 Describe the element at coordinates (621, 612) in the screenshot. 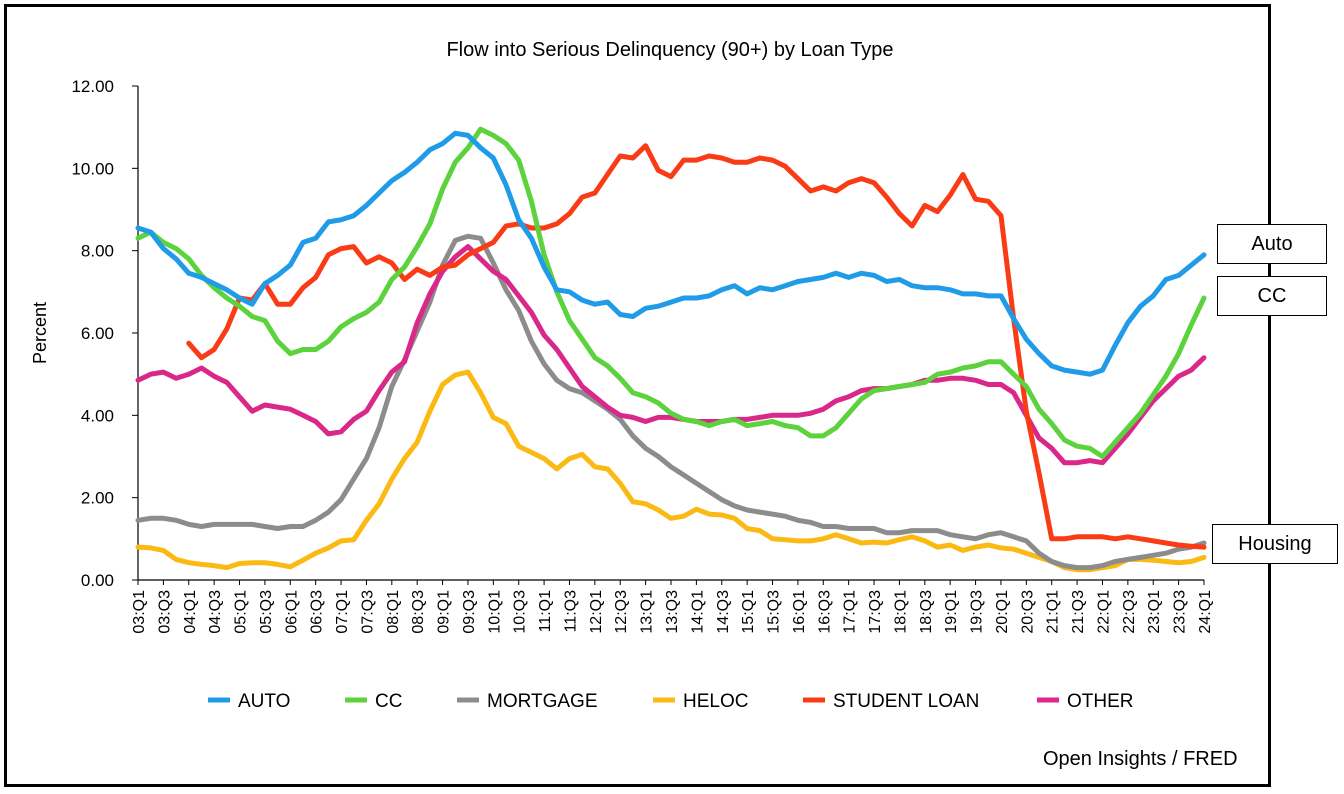

I see `x-tick-label: 12:Q3` at that location.